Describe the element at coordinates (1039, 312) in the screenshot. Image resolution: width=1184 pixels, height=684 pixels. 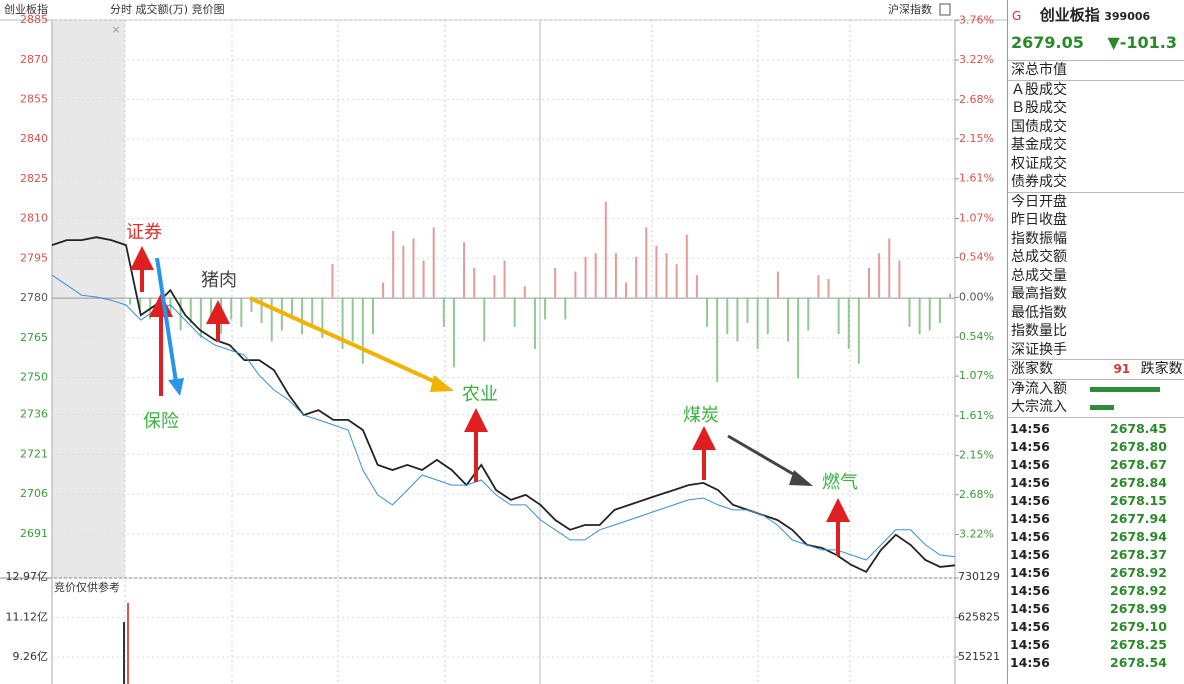
I see `stat-label: 最低指数` at that location.